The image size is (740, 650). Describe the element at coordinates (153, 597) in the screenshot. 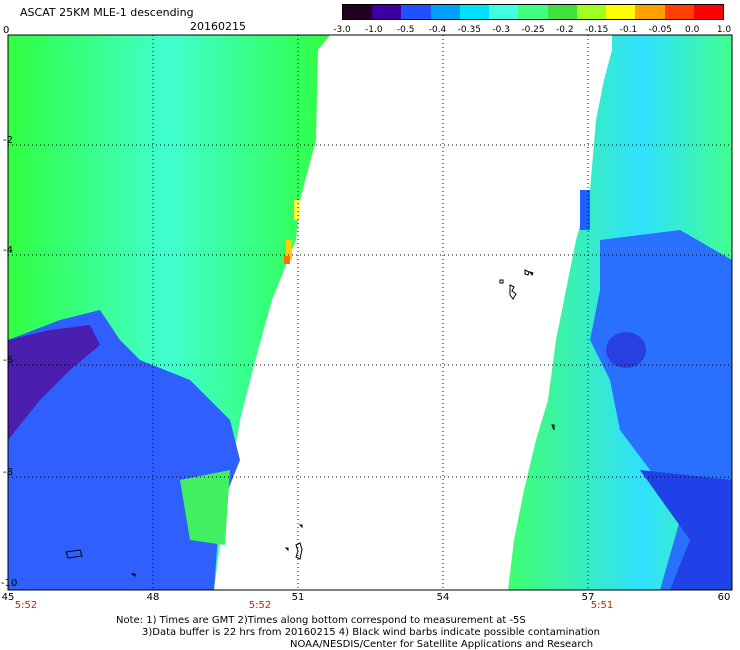

I see `x-tick-label: 48` at that location.